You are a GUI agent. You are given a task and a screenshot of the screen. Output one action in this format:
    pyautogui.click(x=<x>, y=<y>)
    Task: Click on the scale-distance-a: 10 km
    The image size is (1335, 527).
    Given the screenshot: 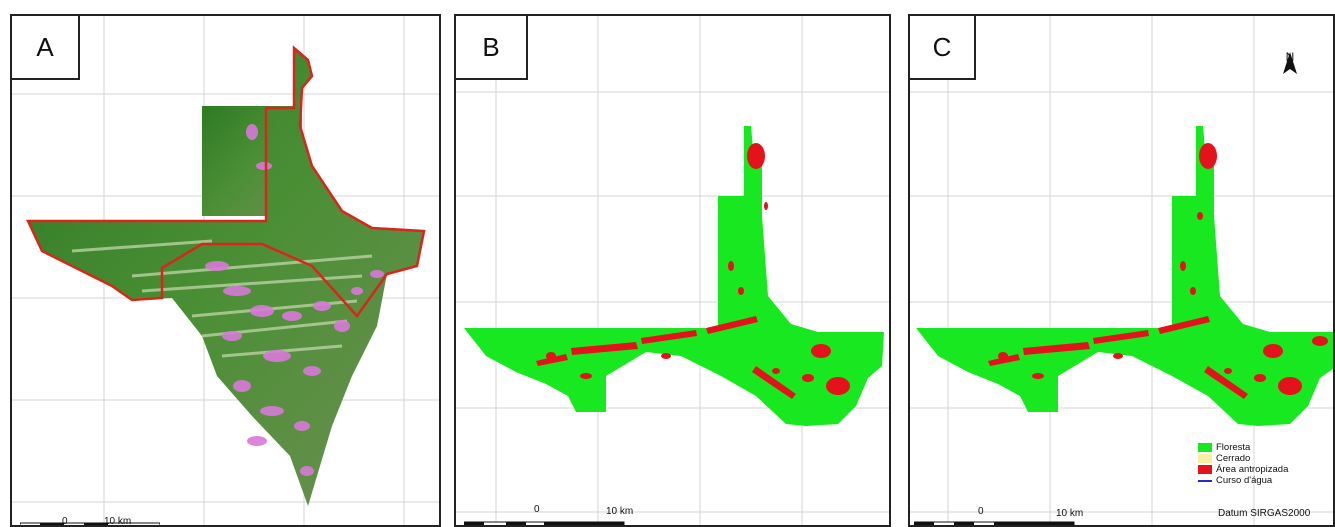 What is the action you would take?
    pyautogui.click(x=118, y=521)
    